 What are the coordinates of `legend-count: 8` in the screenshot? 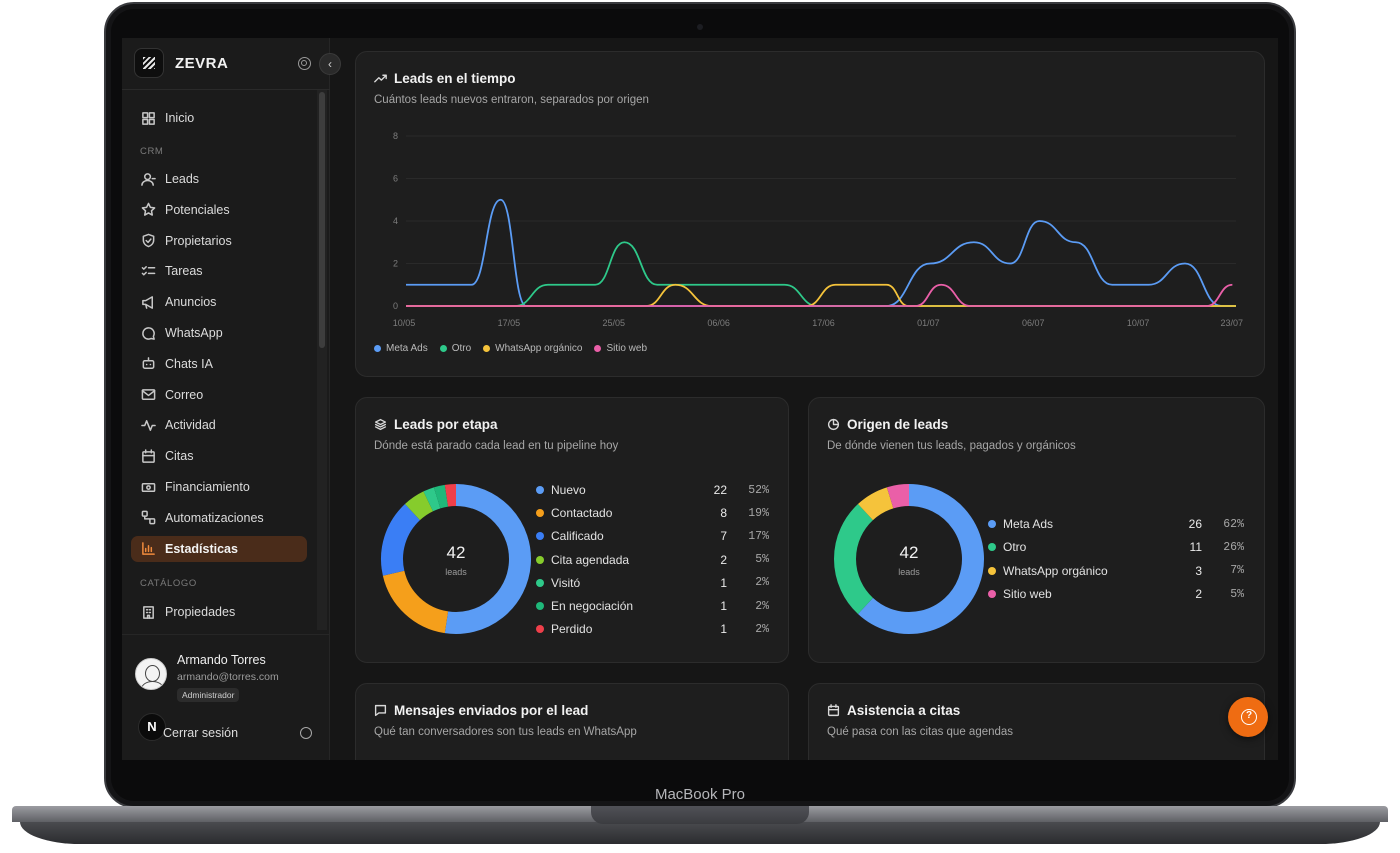 It's located at (723, 513).